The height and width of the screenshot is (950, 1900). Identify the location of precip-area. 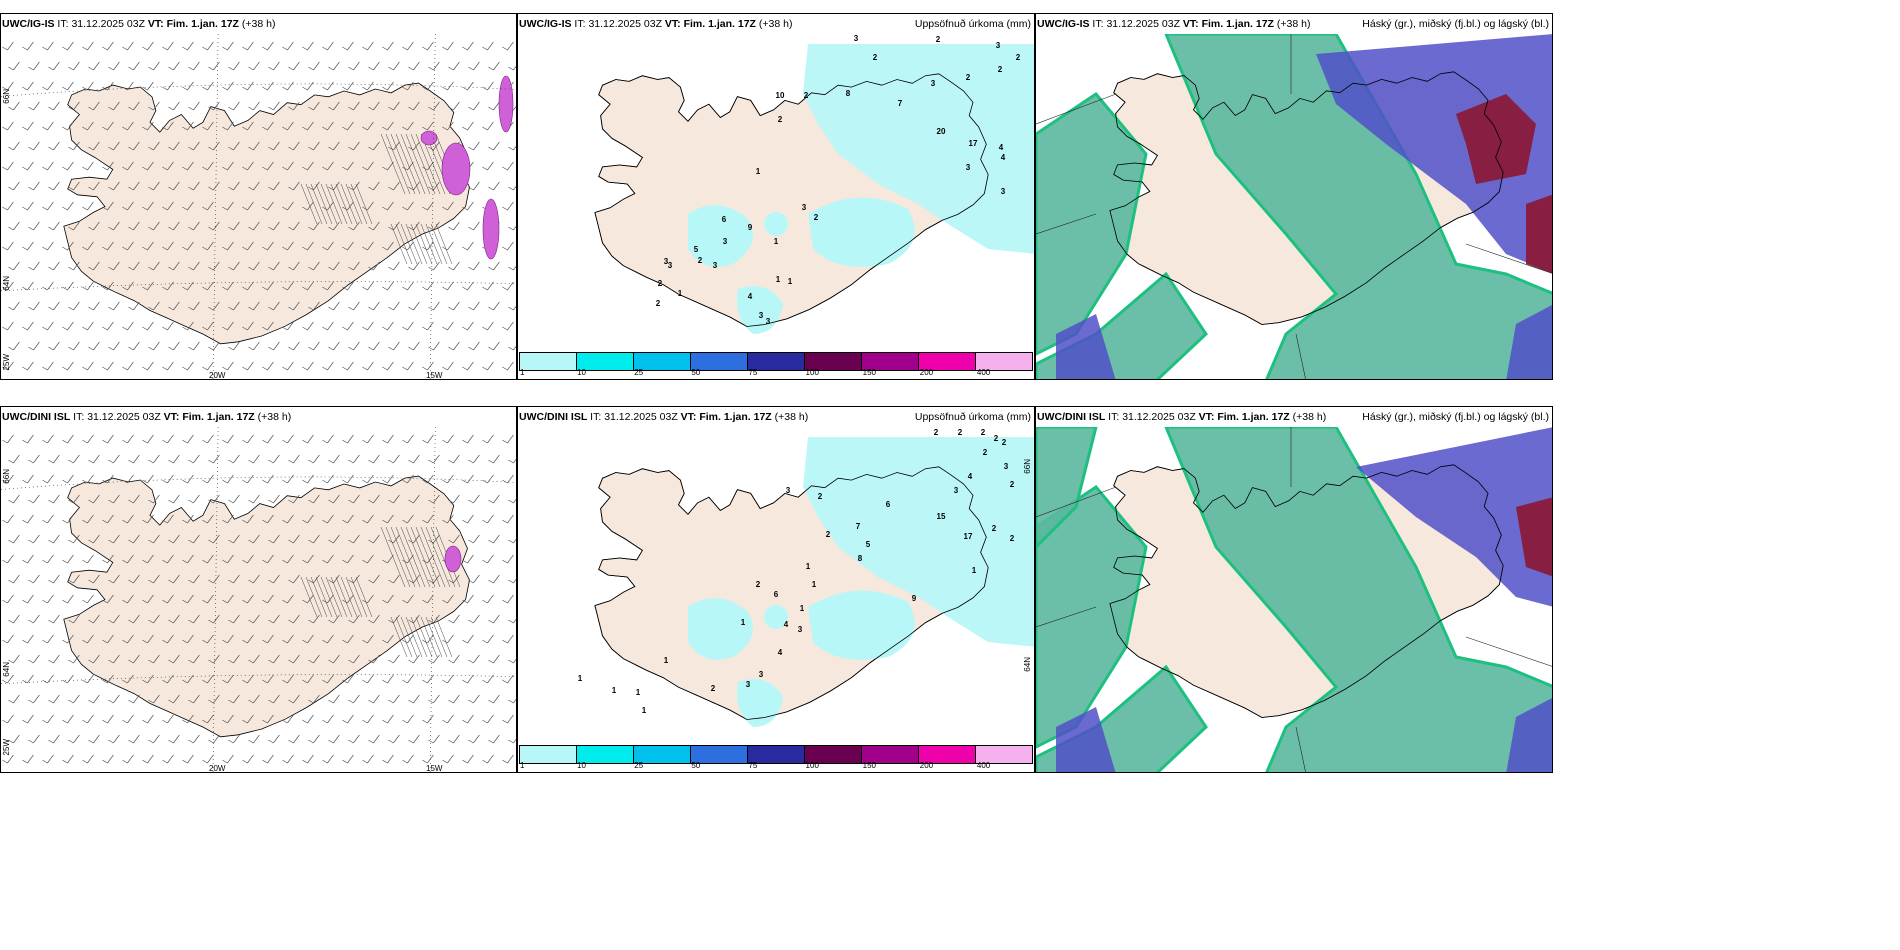
(861, 625).